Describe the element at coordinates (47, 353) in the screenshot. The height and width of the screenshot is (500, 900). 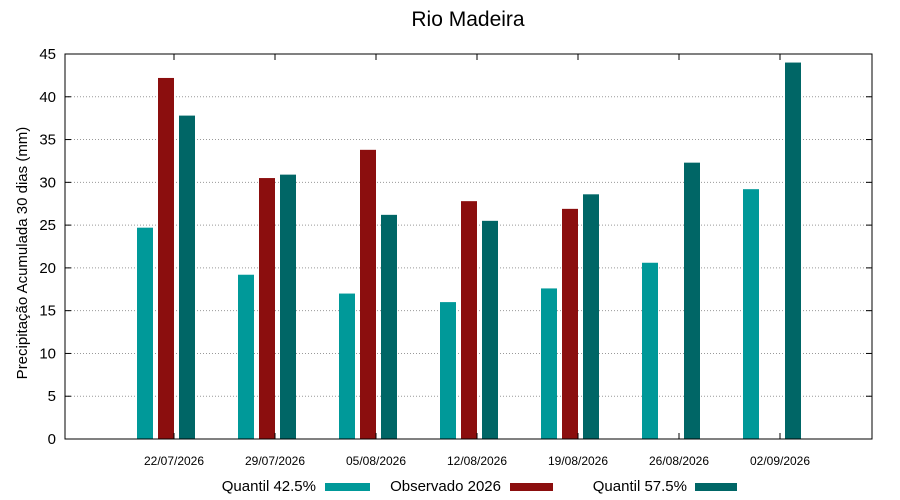
I see `y-tick-label: 10` at that location.